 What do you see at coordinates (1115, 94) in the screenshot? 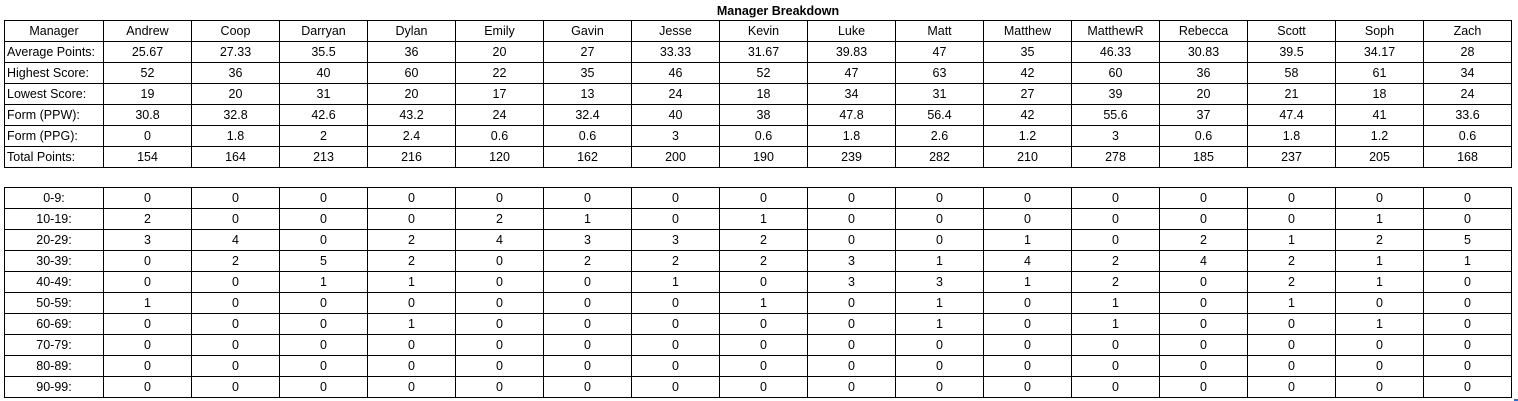
I see `stat-value-cell: 39` at bounding box center [1115, 94].